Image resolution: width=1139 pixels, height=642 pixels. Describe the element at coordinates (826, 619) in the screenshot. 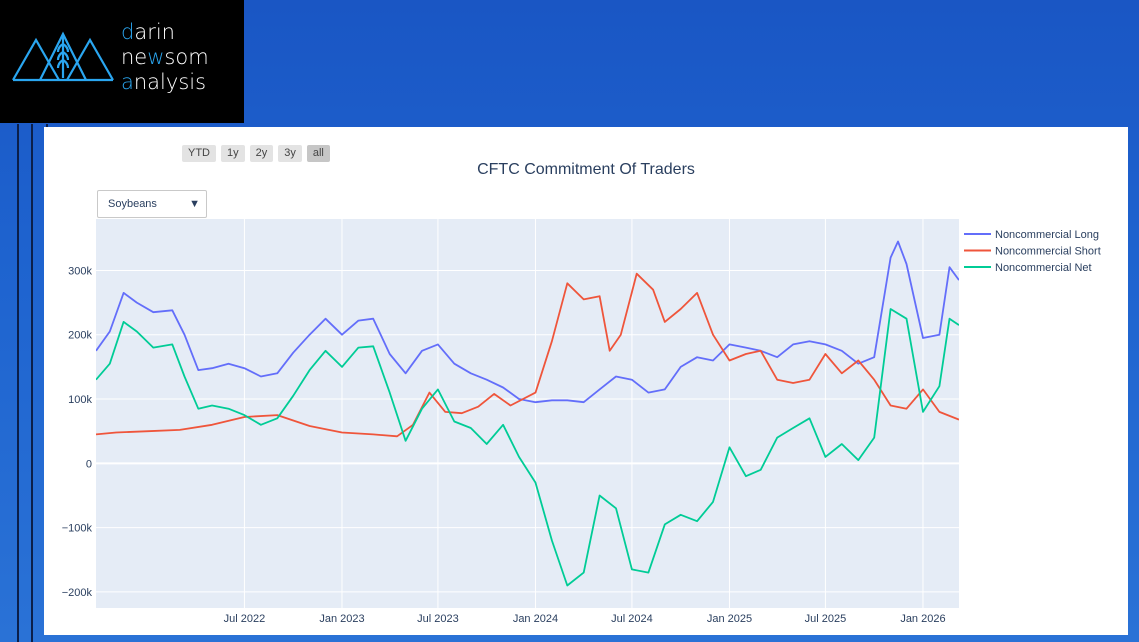

I see `x-tick-label: Jul 2025` at that location.